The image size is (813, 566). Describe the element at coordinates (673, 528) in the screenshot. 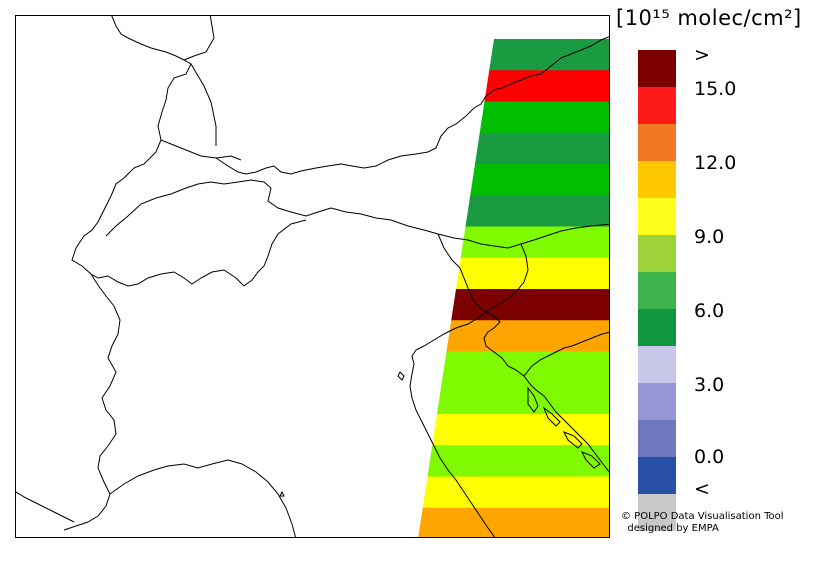

I see `credit-line-2: designed by EMPA` at that location.